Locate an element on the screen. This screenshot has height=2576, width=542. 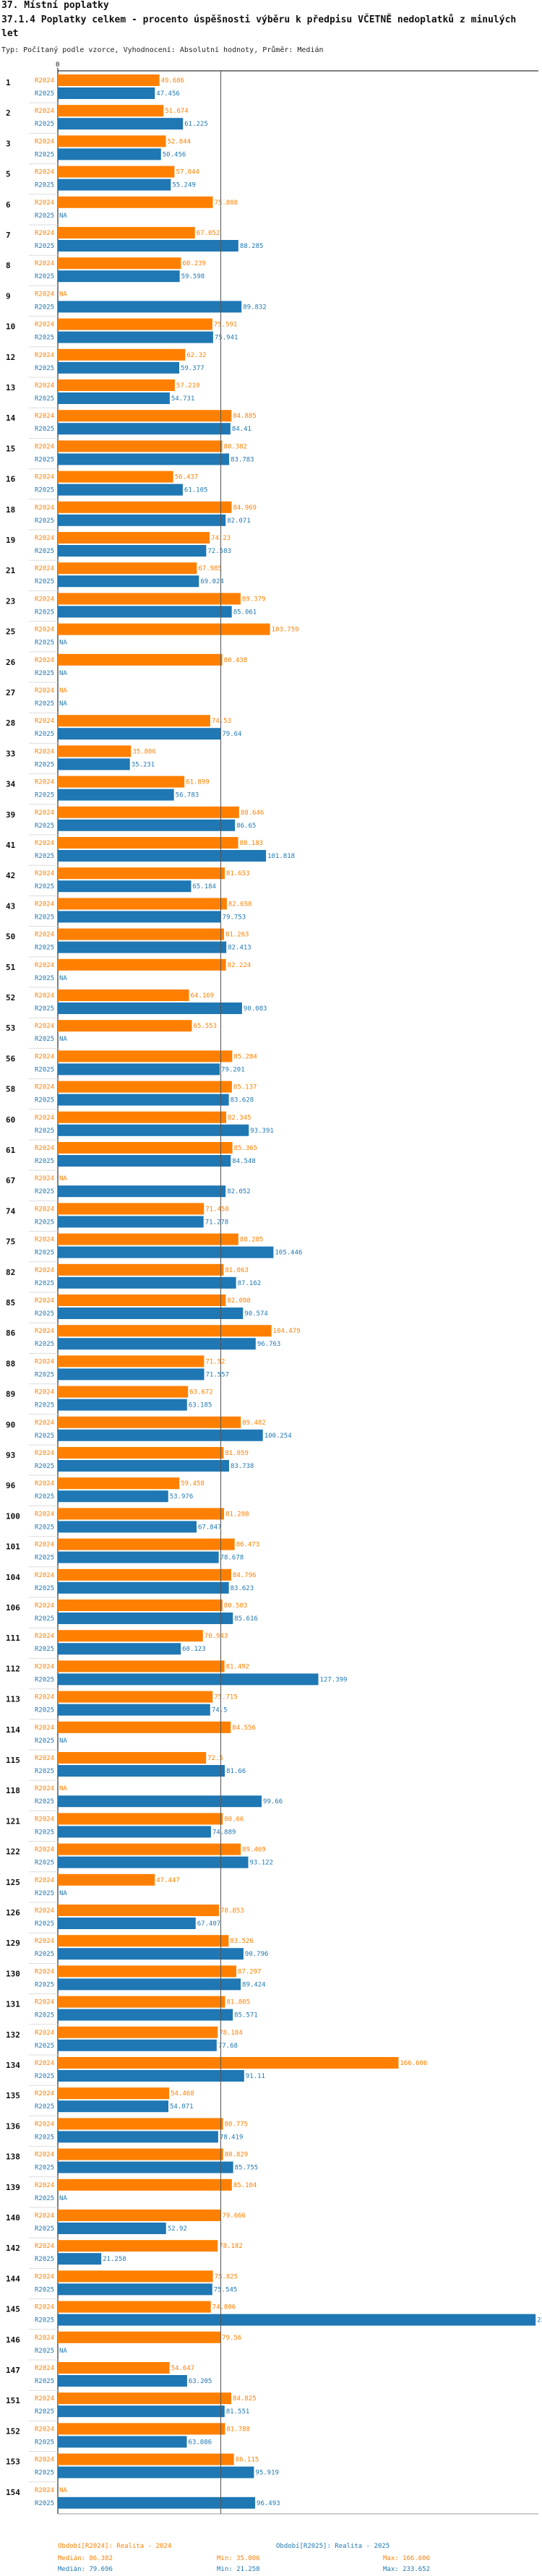
category-label: 131 is located at coordinates (13, 2005).